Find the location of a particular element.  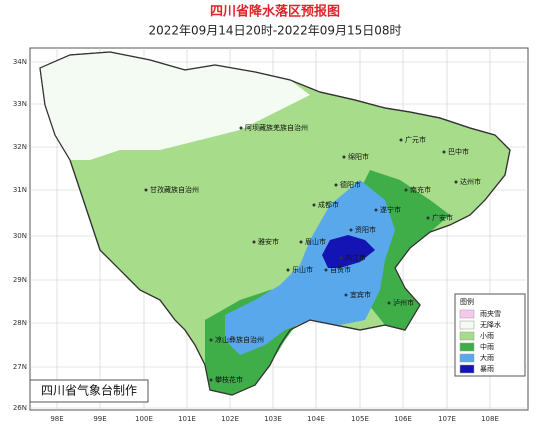

lat-label: 29N is located at coordinates (20, 280).